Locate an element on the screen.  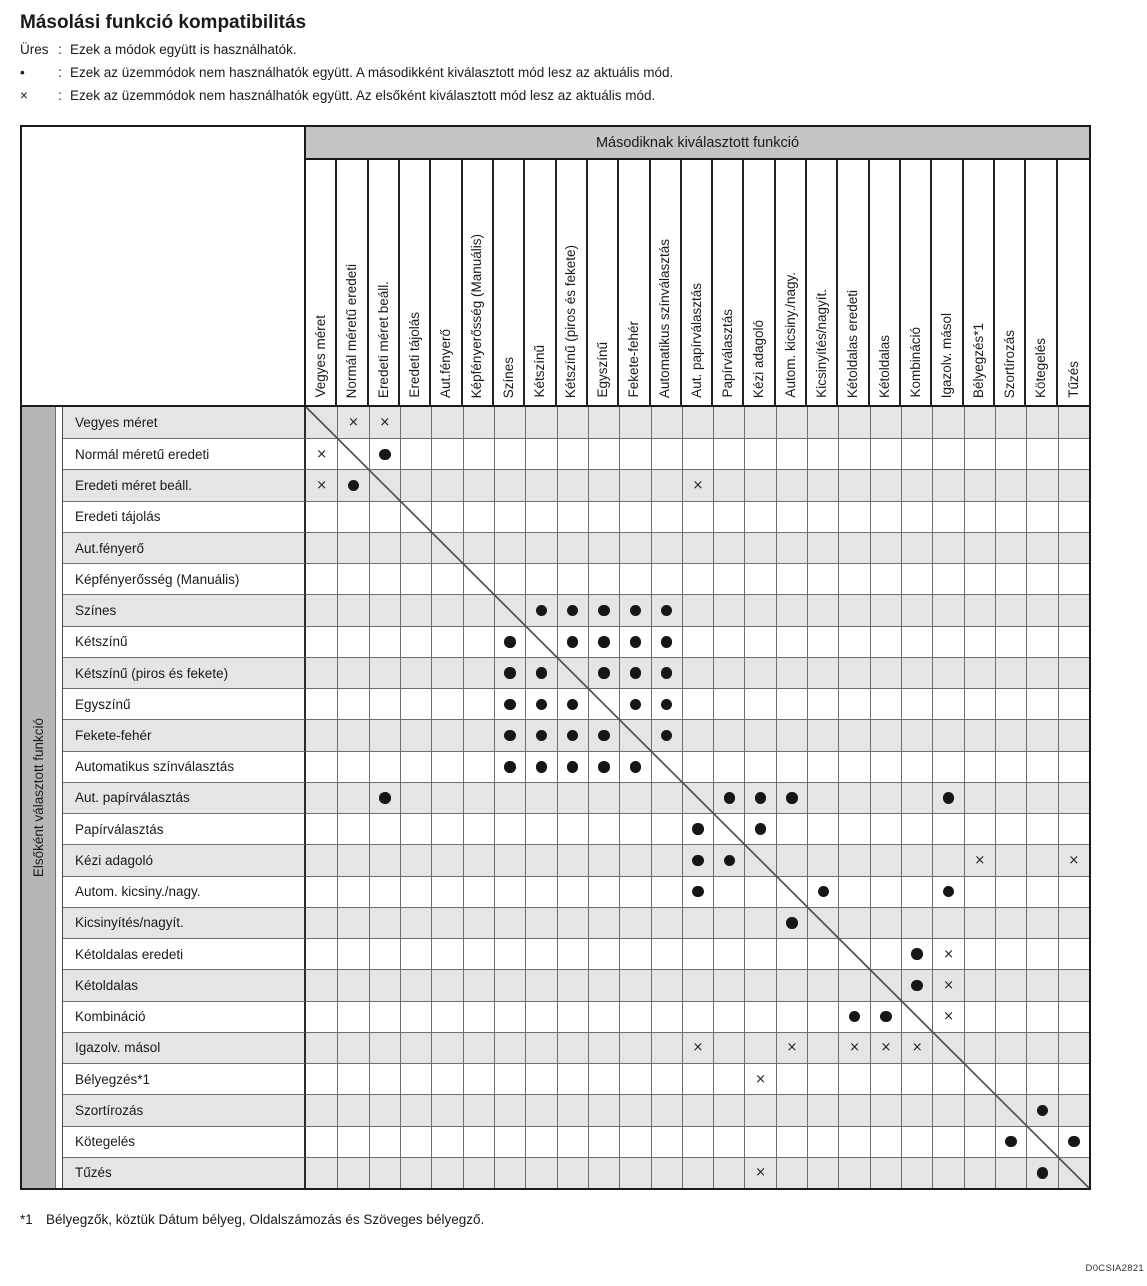
figure-code: D0CSIA2821 is located at coordinates (1114, 1268).